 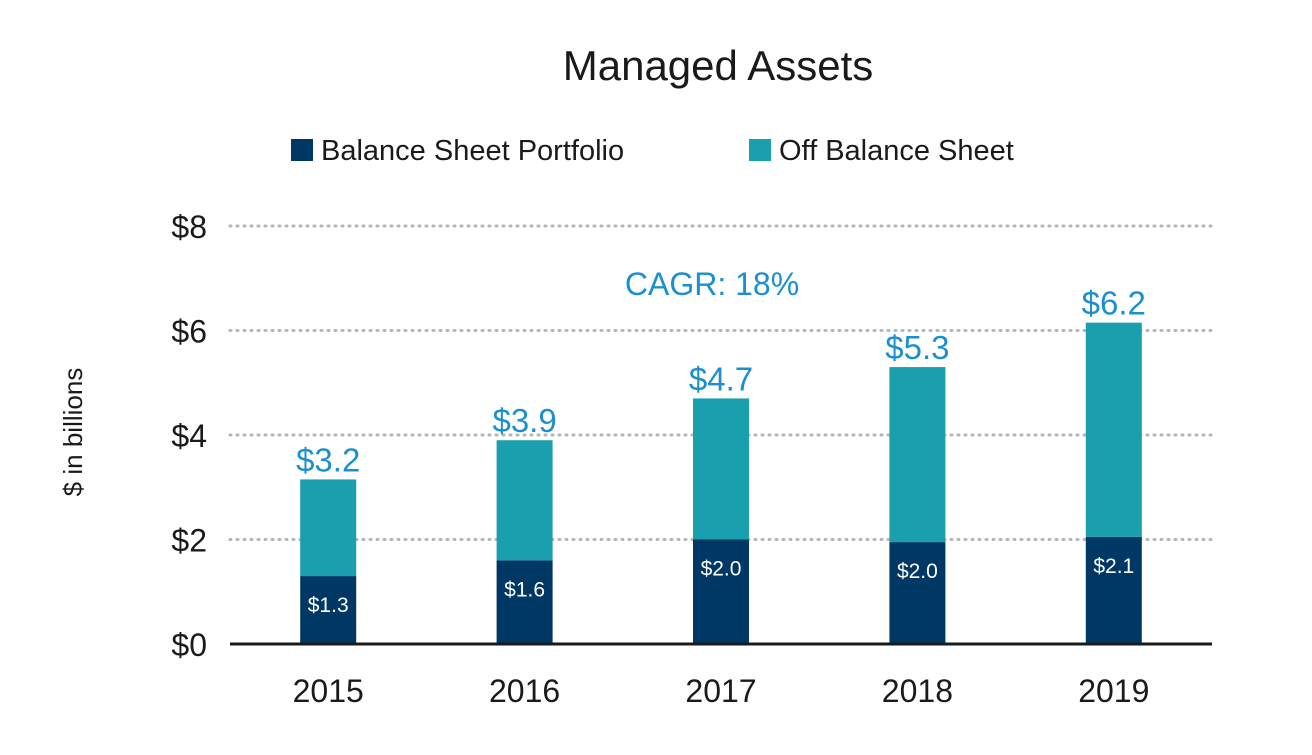 What do you see at coordinates (712, 284) in the screenshot?
I see `cagr-annotation: CAGR: 18%` at bounding box center [712, 284].